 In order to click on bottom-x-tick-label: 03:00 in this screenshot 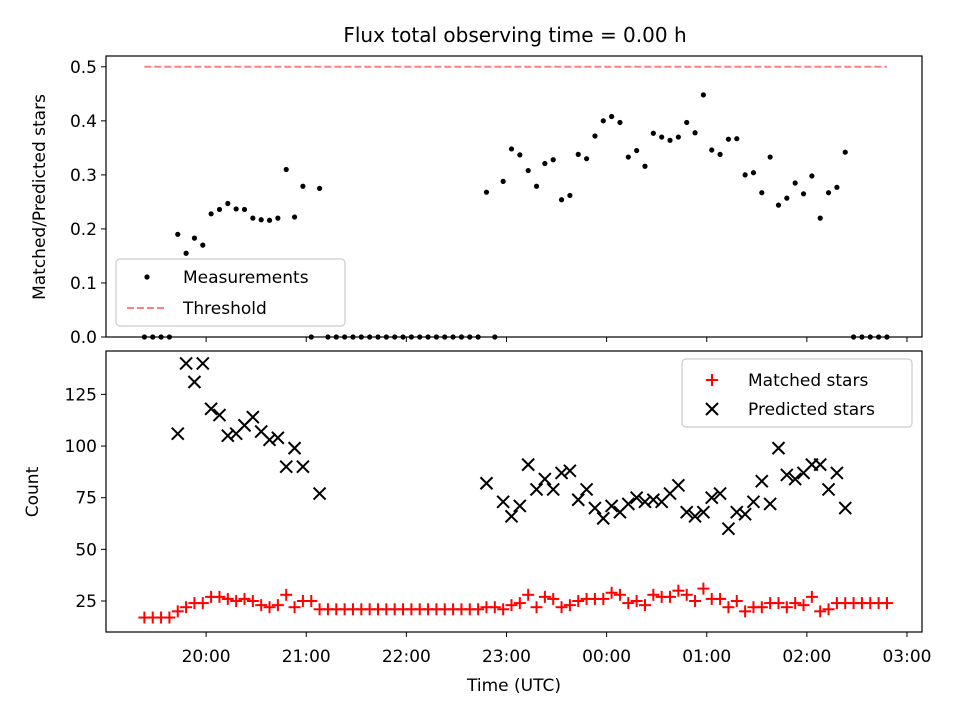, I will do `click(906, 657)`.